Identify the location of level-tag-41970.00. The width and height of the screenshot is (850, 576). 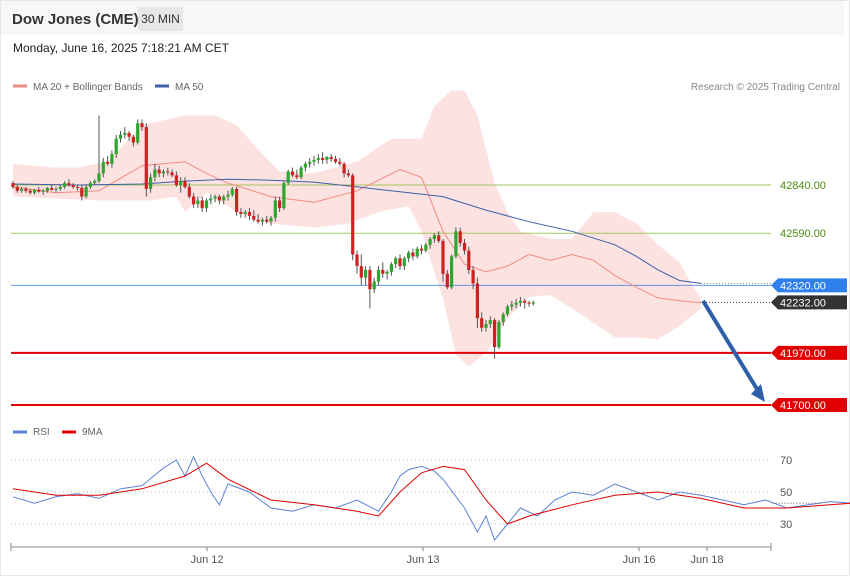
(809, 352).